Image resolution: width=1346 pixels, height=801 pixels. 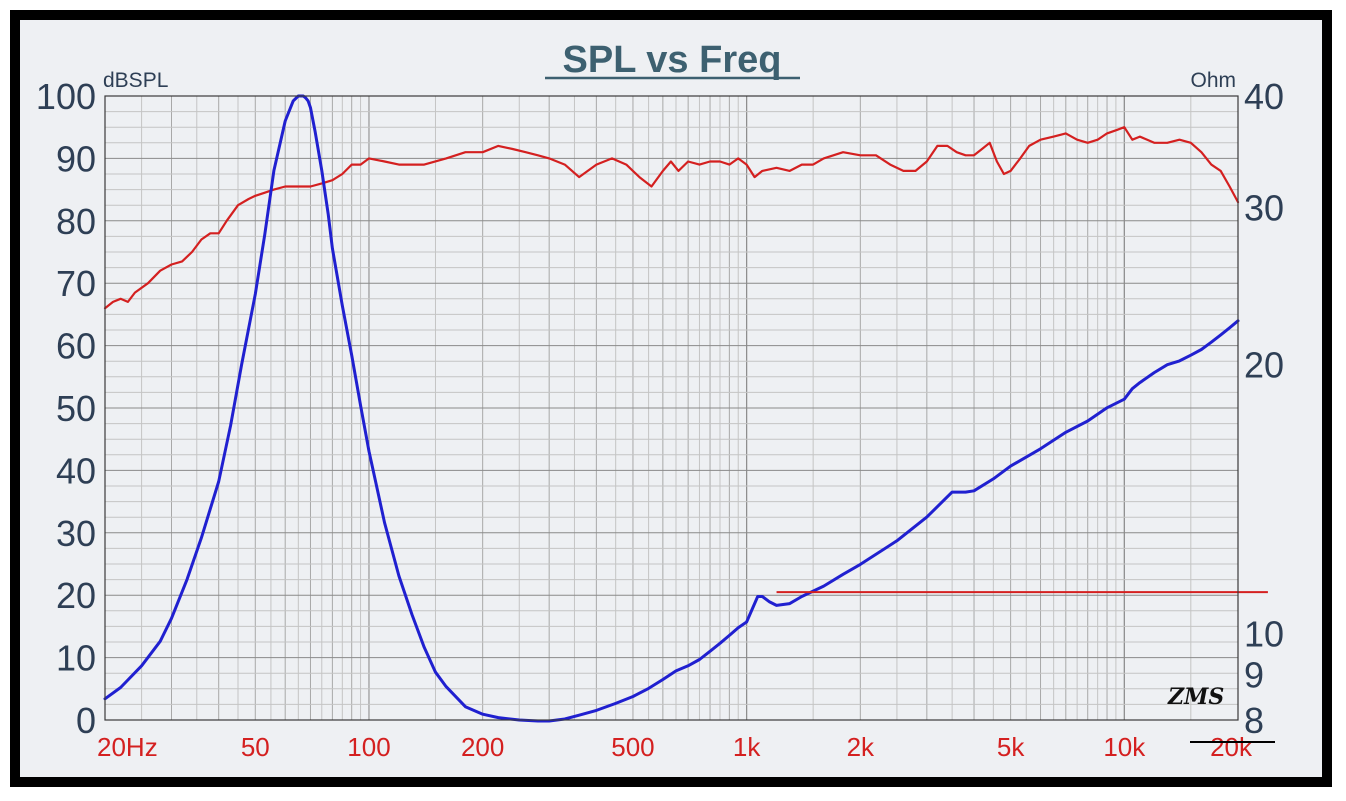 I want to click on x-axis-tick-label: 500, so click(x=632, y=747).